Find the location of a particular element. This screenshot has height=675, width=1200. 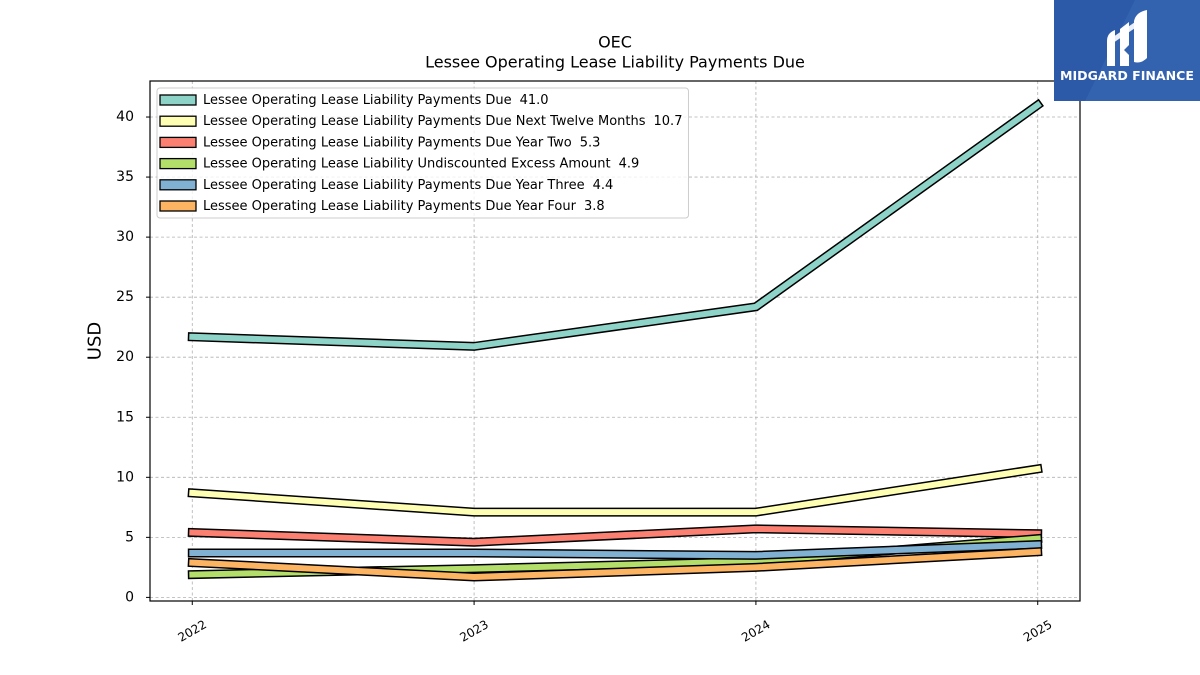

legend-series-value: 3.8 is located at coordinates (594, 206).